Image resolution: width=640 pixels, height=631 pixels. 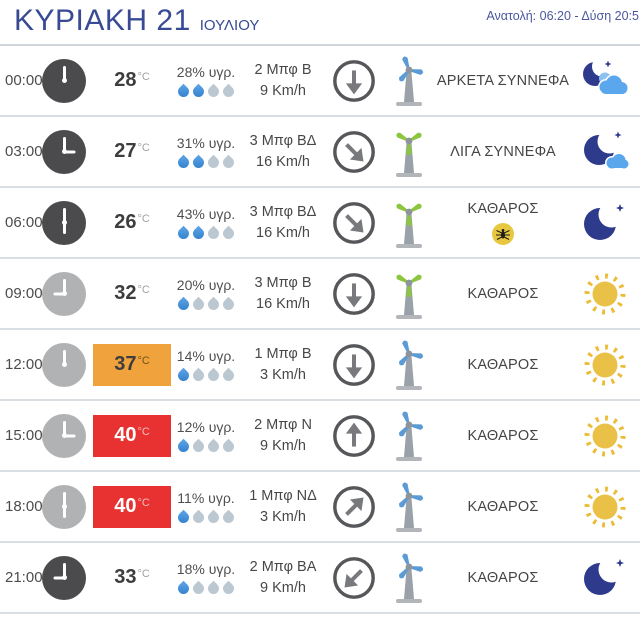 What do you see at coordinates (503, 152) in the screenshot?
I see `weather-condition-cell: ΛΙΓΑ ΣΥΝΝΕΦΑ` at bounding box center [503, 152].